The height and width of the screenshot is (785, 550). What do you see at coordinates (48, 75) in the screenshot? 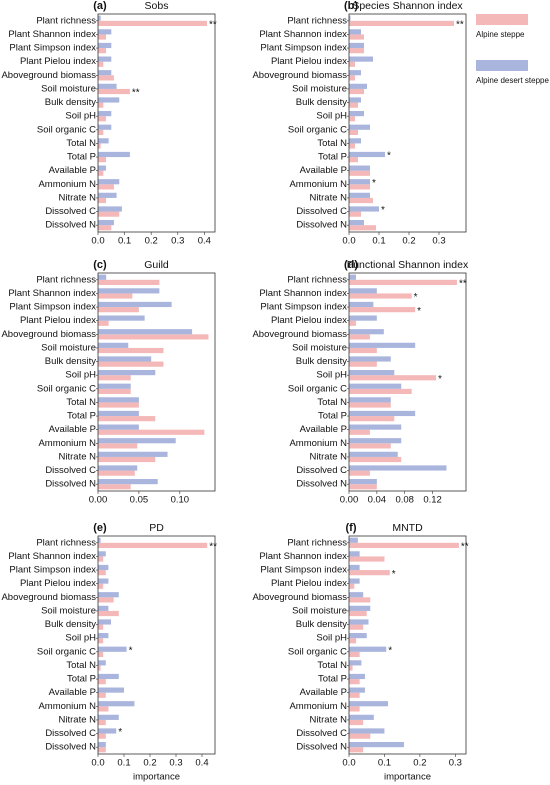
I see `category-label: Aboveground biomass` at bounding box center [48, 75].